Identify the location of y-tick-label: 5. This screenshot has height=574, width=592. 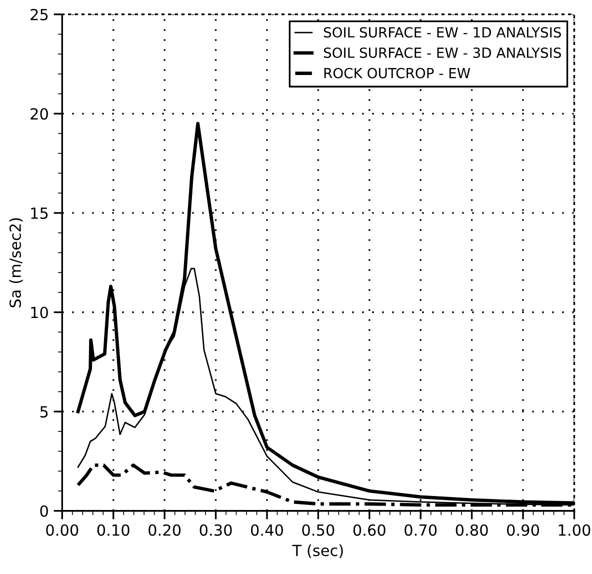
(44, 412).